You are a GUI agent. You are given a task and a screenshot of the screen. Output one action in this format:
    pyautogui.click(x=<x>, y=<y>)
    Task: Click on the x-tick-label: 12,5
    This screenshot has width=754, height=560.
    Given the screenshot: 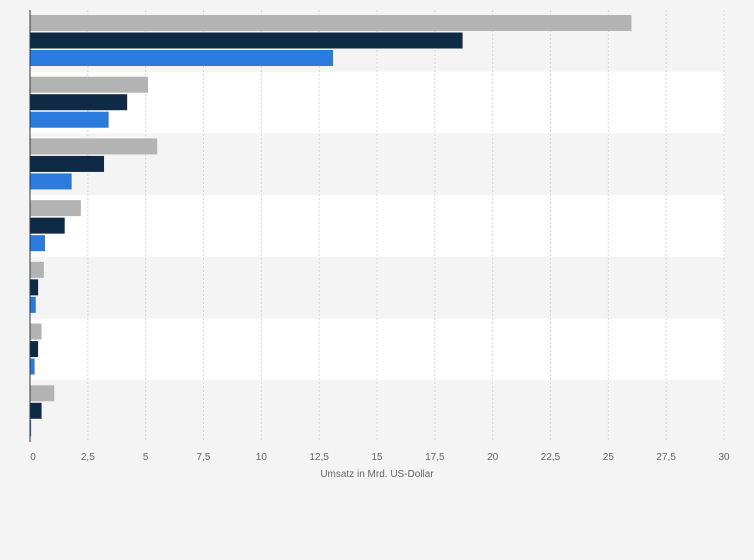 What is the action you would take?
    pyautogui.click(x=319, y=457)
    